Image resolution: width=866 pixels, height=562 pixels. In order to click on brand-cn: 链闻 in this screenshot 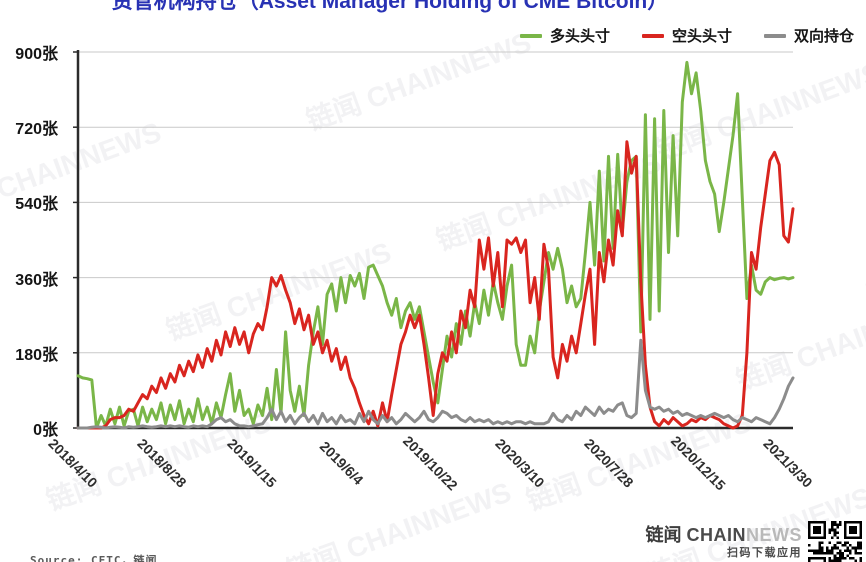, I will do `click(663, 535)`.